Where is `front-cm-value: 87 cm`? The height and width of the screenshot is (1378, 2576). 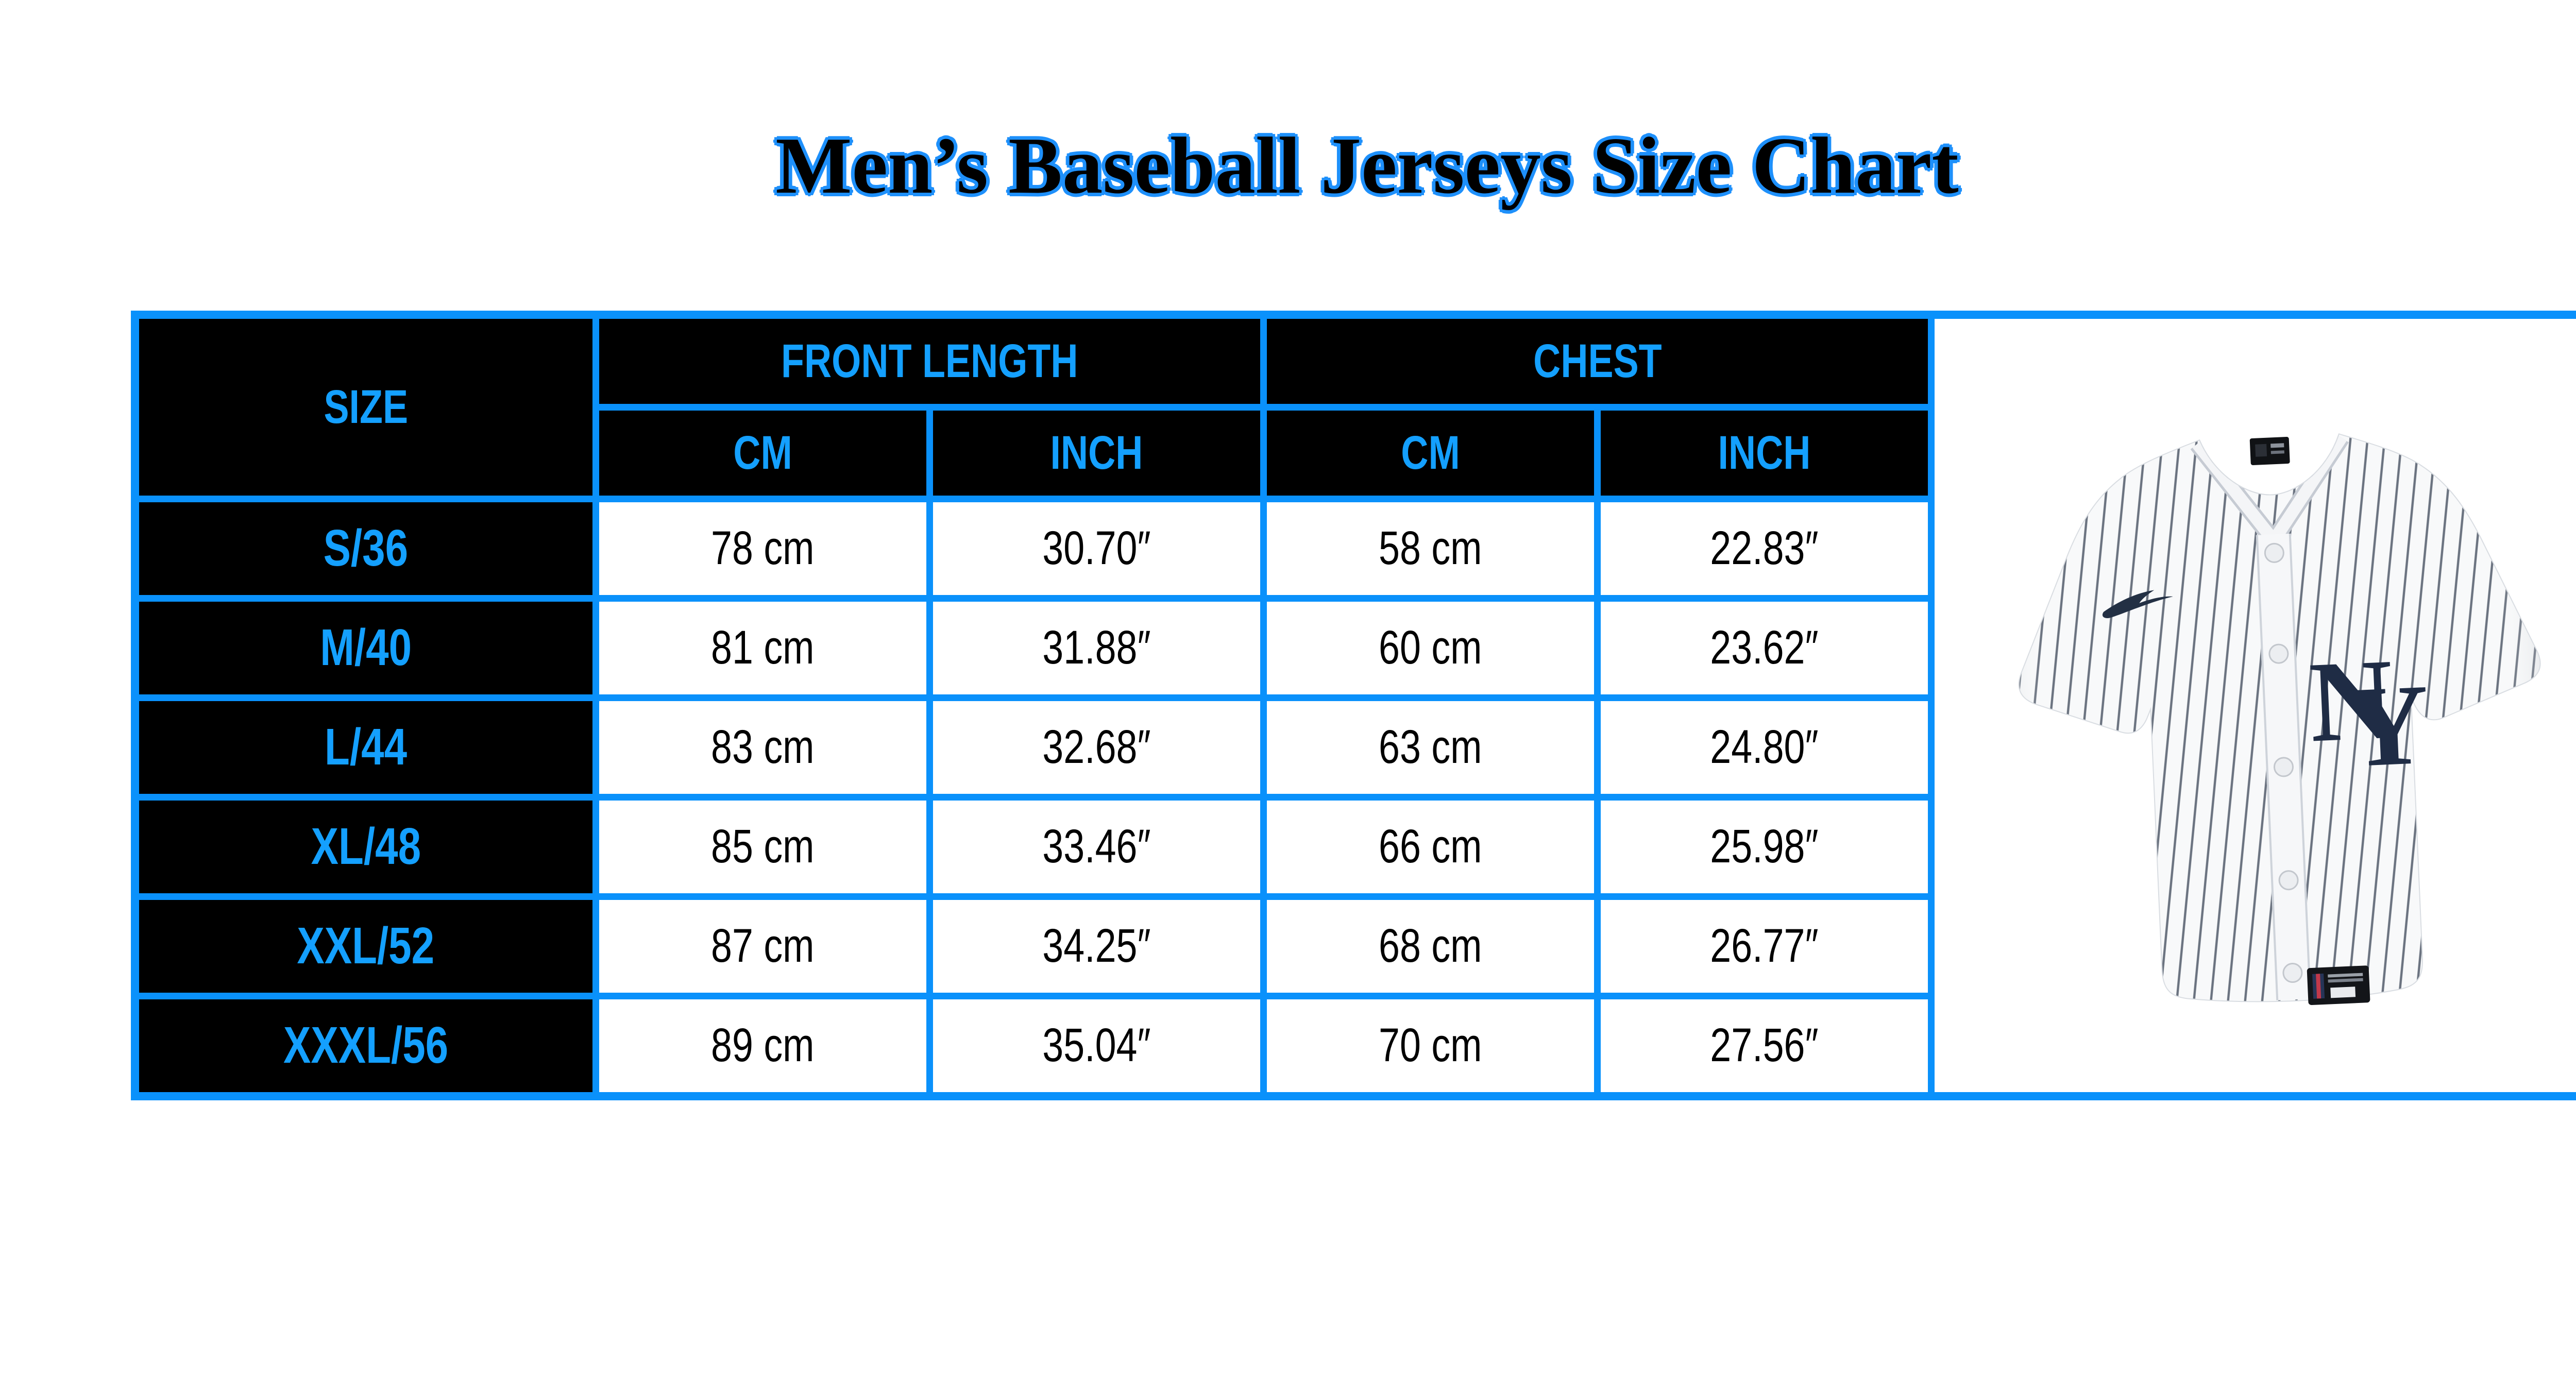 front-cm-value: 87 cm is located at coordinates (763, 946).